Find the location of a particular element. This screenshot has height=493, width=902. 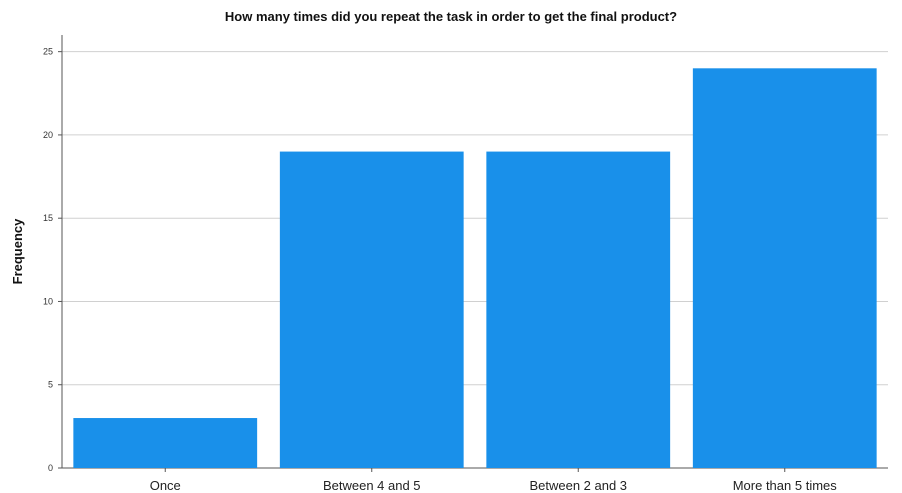

y-ticks: 0 5 10 15 20 25 is located at coordinates (52, 260).